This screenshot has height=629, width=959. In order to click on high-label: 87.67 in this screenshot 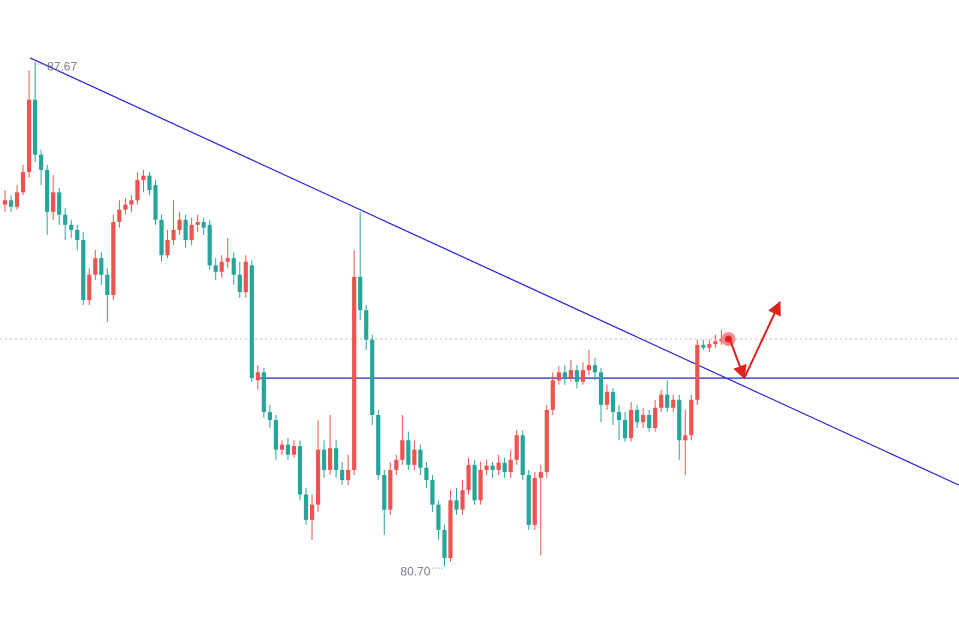, I will do `click(62, 66)`.